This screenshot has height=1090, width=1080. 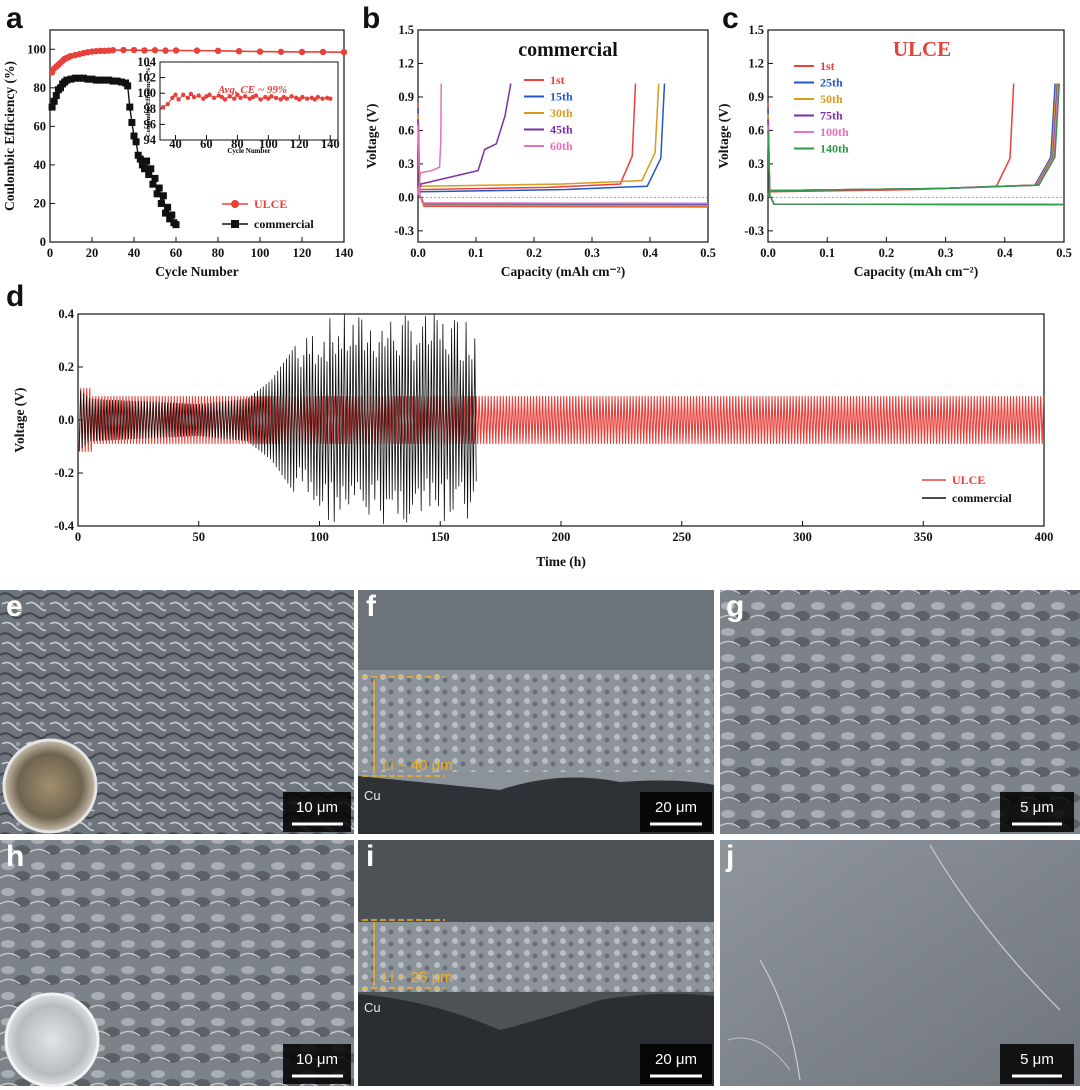 I want to click on legend-b-45th-label: 45th, so click(x=561, y=130).